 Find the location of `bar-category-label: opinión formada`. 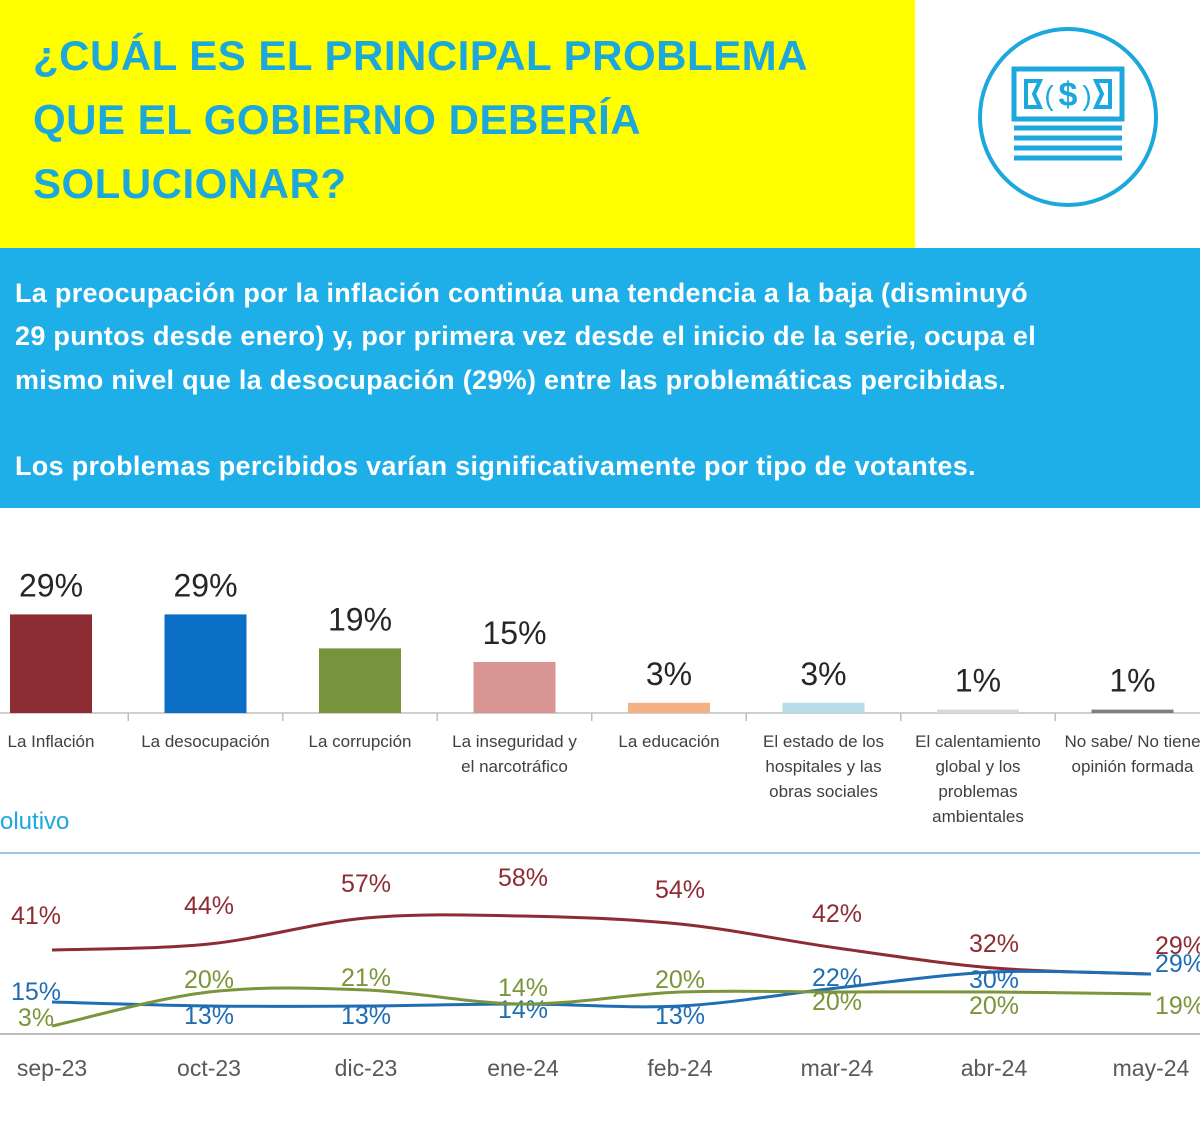

bar-category-label: opinión formada is located at coordinates (1133, 766).